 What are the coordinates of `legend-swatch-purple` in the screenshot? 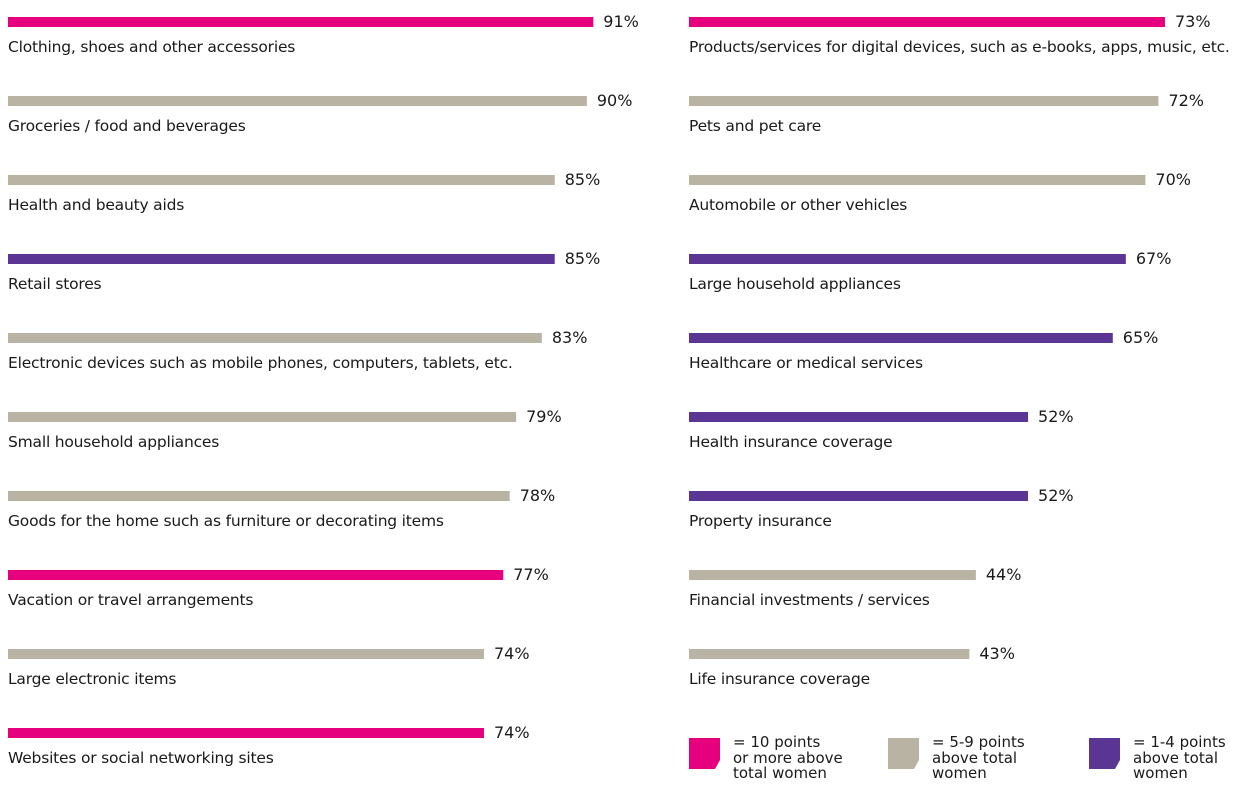 It's located at (1104, 753).